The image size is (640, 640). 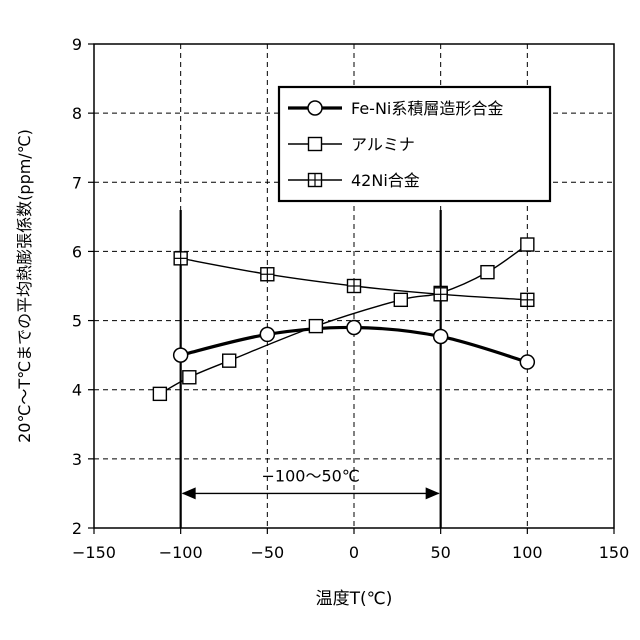 What do you see at coordinates (527, 552) in the screenshot?
I see `x-tick-label: 100` at bounding box center [527, 552].